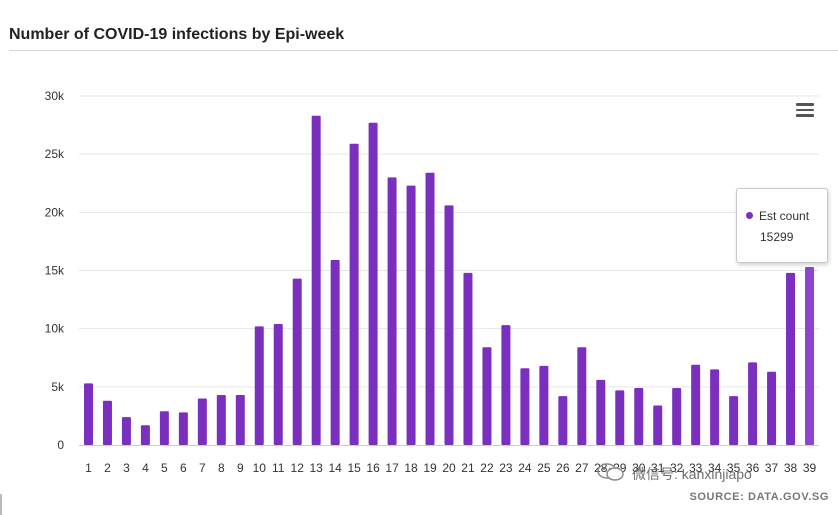  I want to click on x-tick-label: 10, so click(260, 468).